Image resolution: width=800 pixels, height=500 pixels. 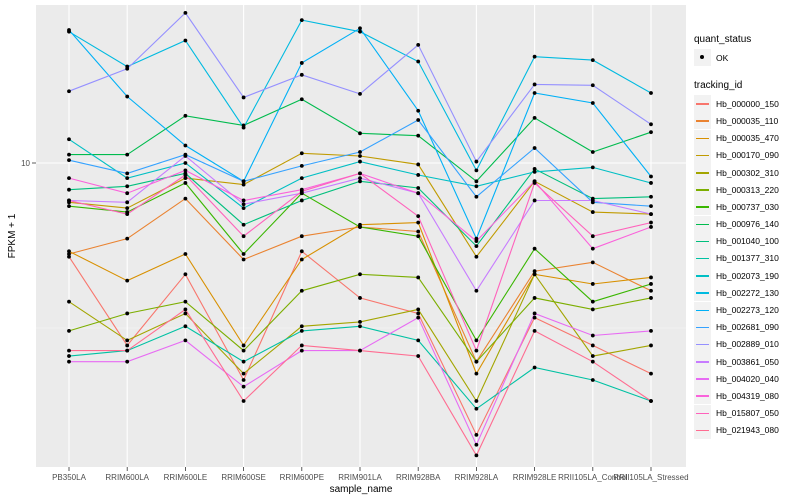 What do you see at coordinates (418, 477) in the screenshot?
I see `x-tick-label: RRIM928BA` at bounding box center [418, 477].